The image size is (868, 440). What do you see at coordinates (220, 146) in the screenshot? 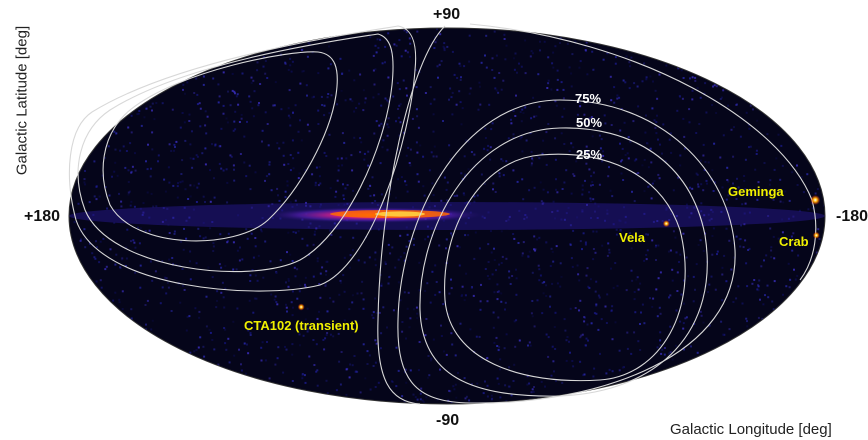
I see `contour-left-inner` at bounding box center [220, 146].